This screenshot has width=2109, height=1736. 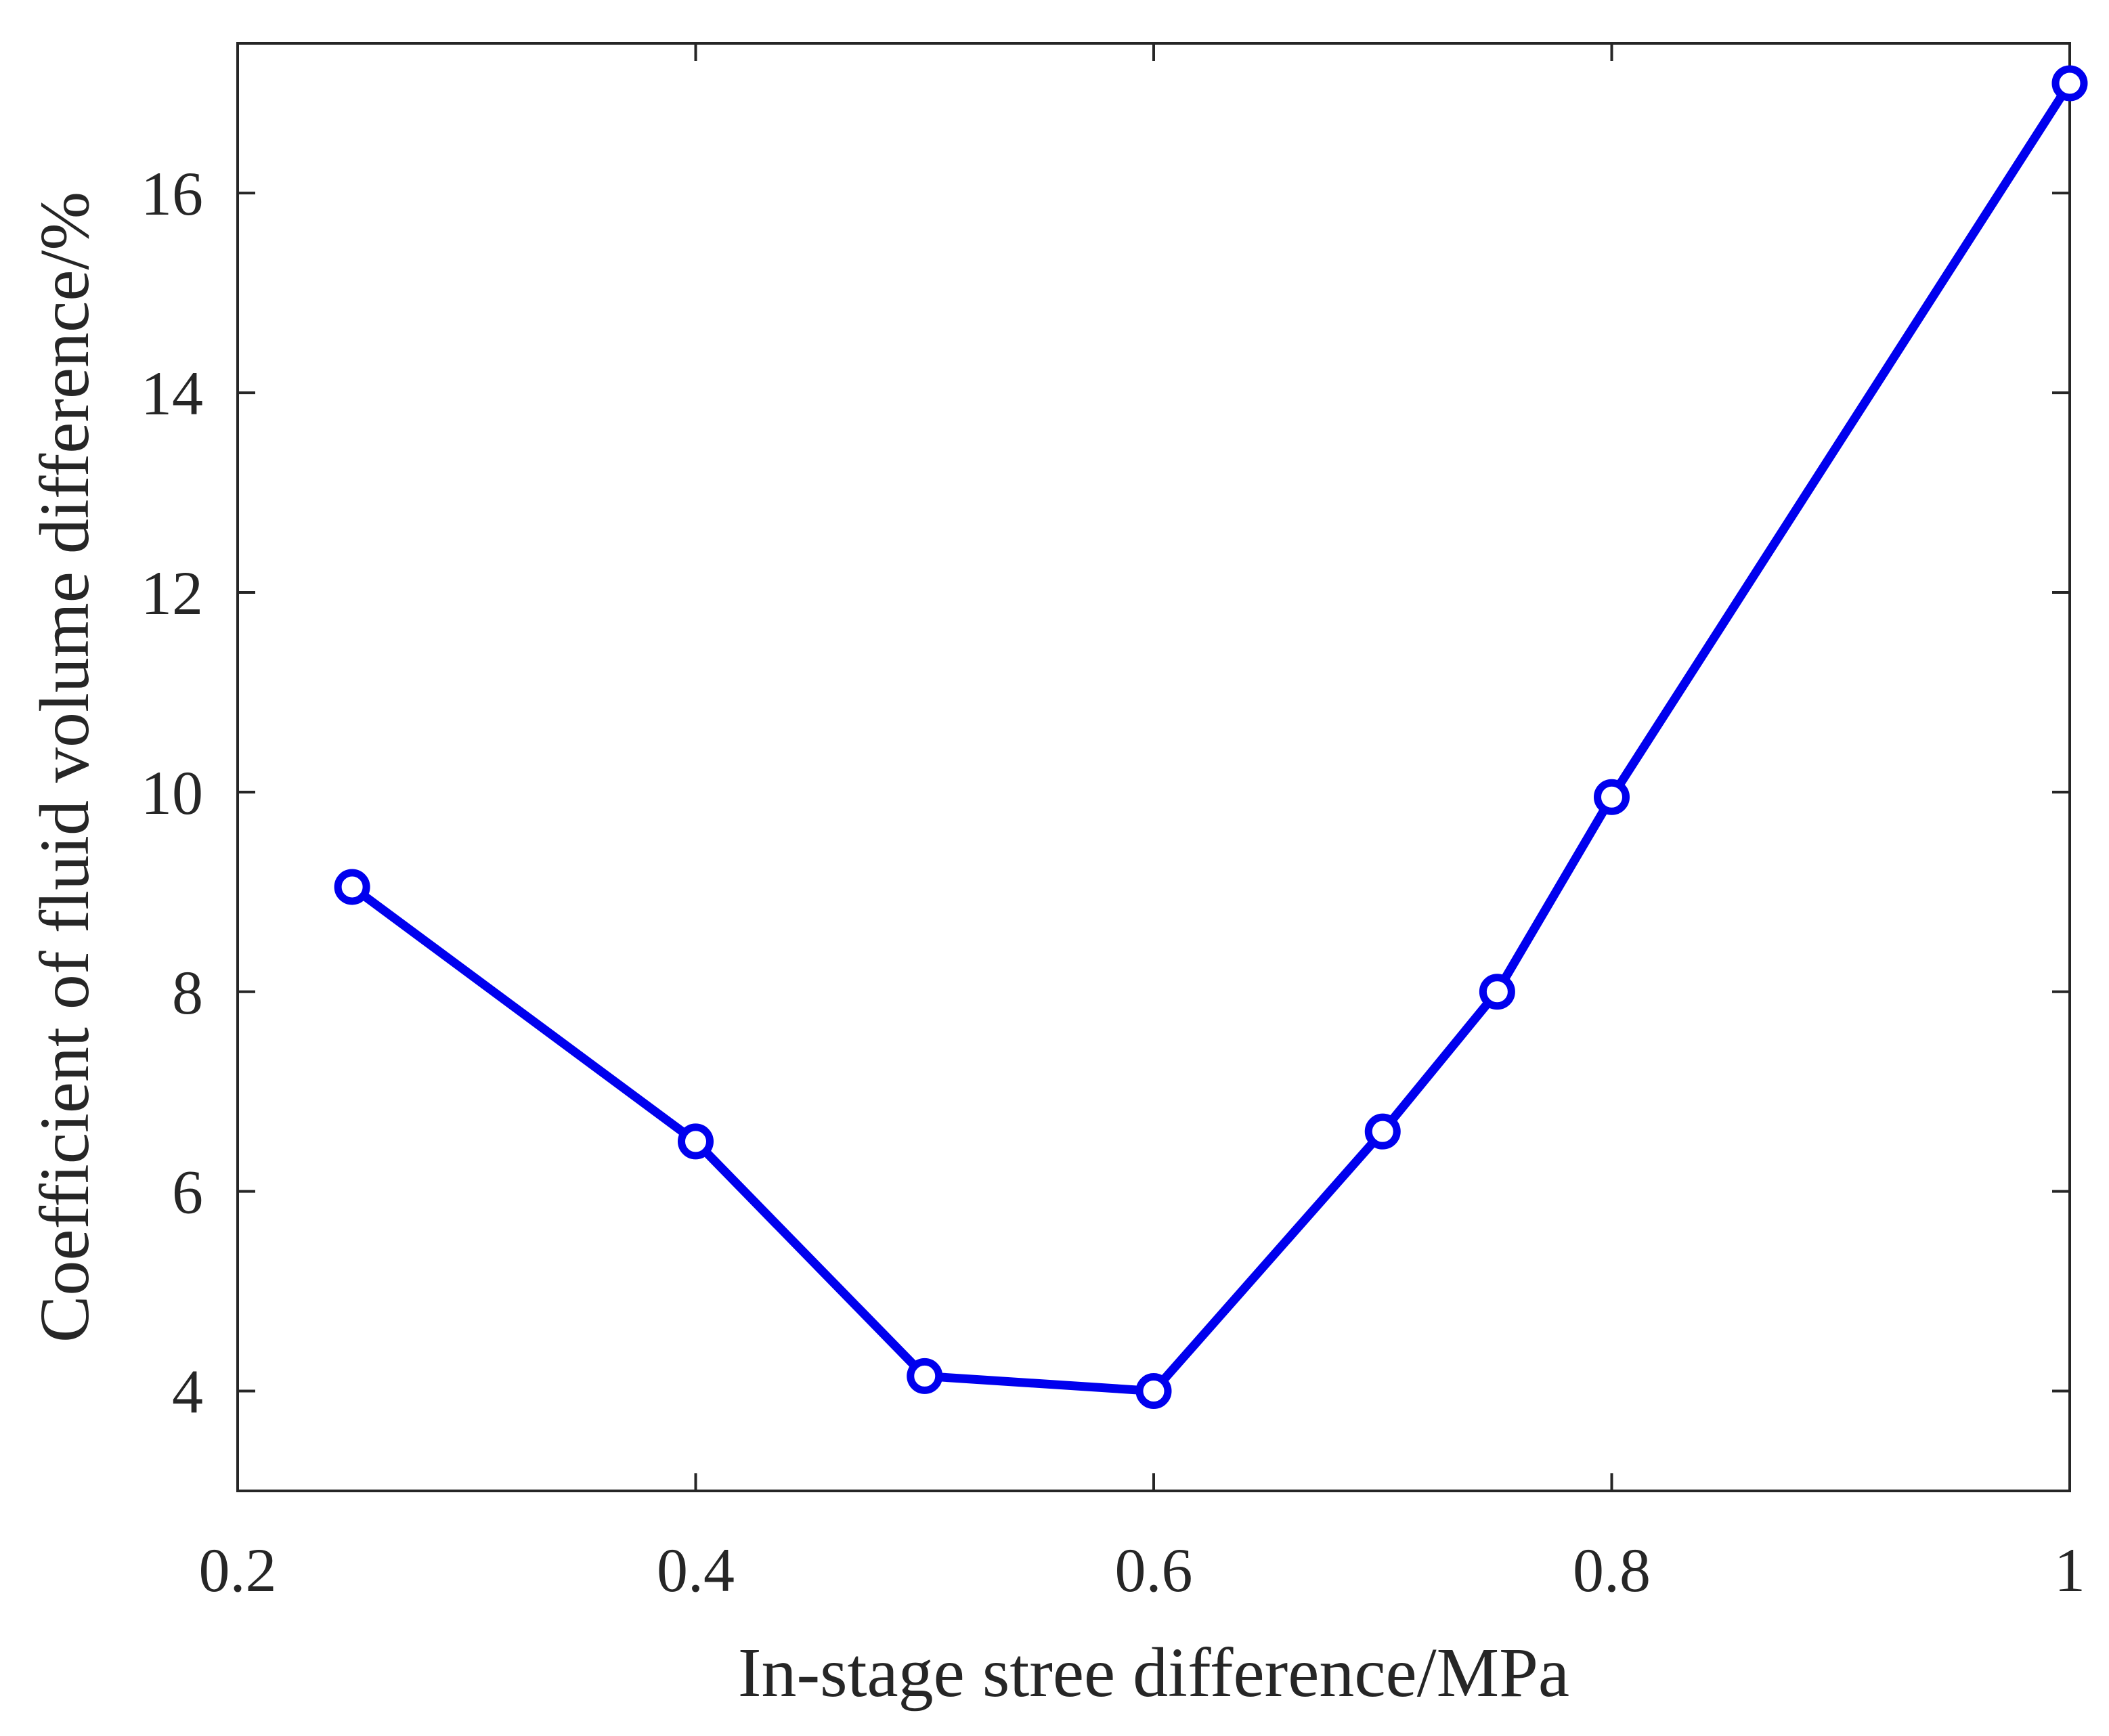 I want to click on y-tick-label: 16, so click(x=172, y=193).